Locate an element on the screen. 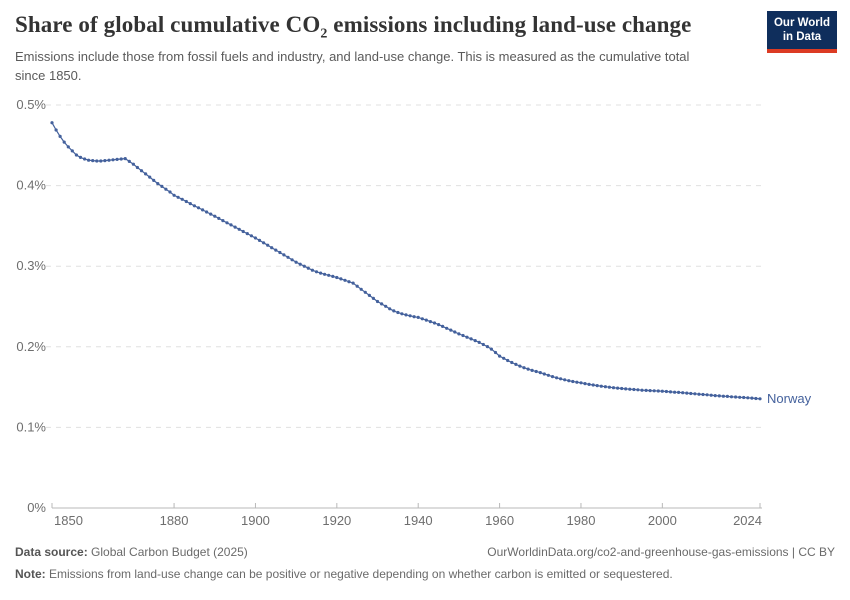 The height and width of the screenshot is (600, 850). x-tick-label: 2000 is located at coordinates (662, 520).